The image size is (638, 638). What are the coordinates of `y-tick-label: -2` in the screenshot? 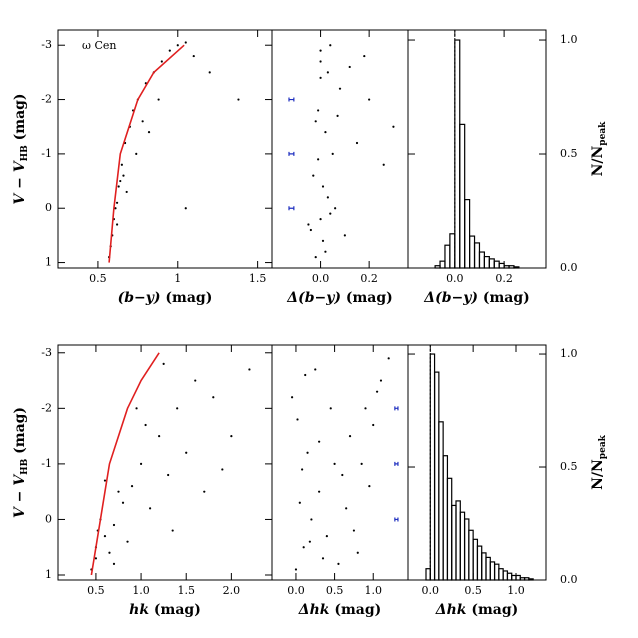 It's located at (46, 407).